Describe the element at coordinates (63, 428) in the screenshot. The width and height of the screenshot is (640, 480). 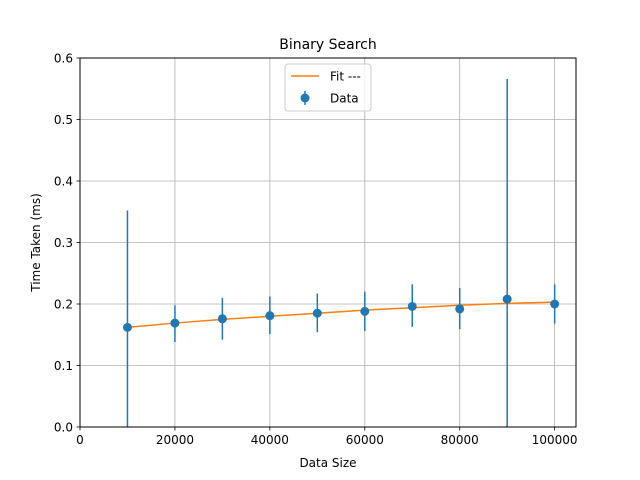
I see `y-tick-label: 0.0` at that location.